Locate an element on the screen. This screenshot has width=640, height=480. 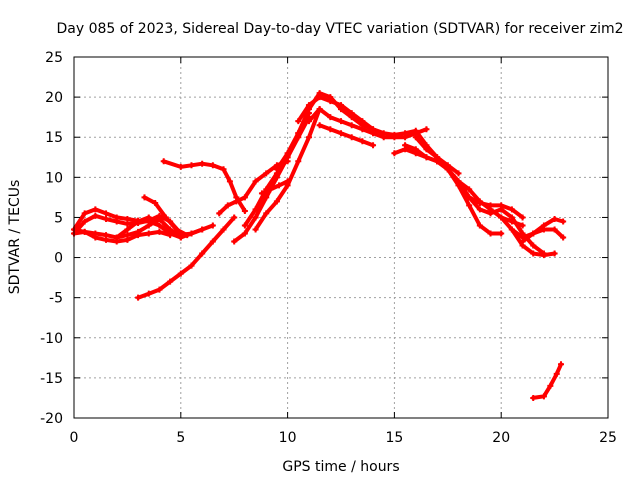
y-tick-label: -10 is located at coordinates (51, 339).